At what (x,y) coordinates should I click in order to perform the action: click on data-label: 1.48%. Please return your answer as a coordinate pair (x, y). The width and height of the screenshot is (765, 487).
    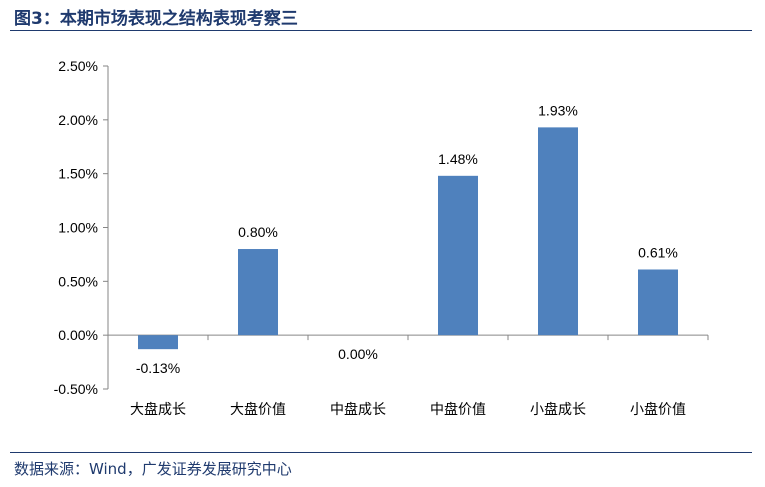
    Looking at the image, I should click on (458, 159).